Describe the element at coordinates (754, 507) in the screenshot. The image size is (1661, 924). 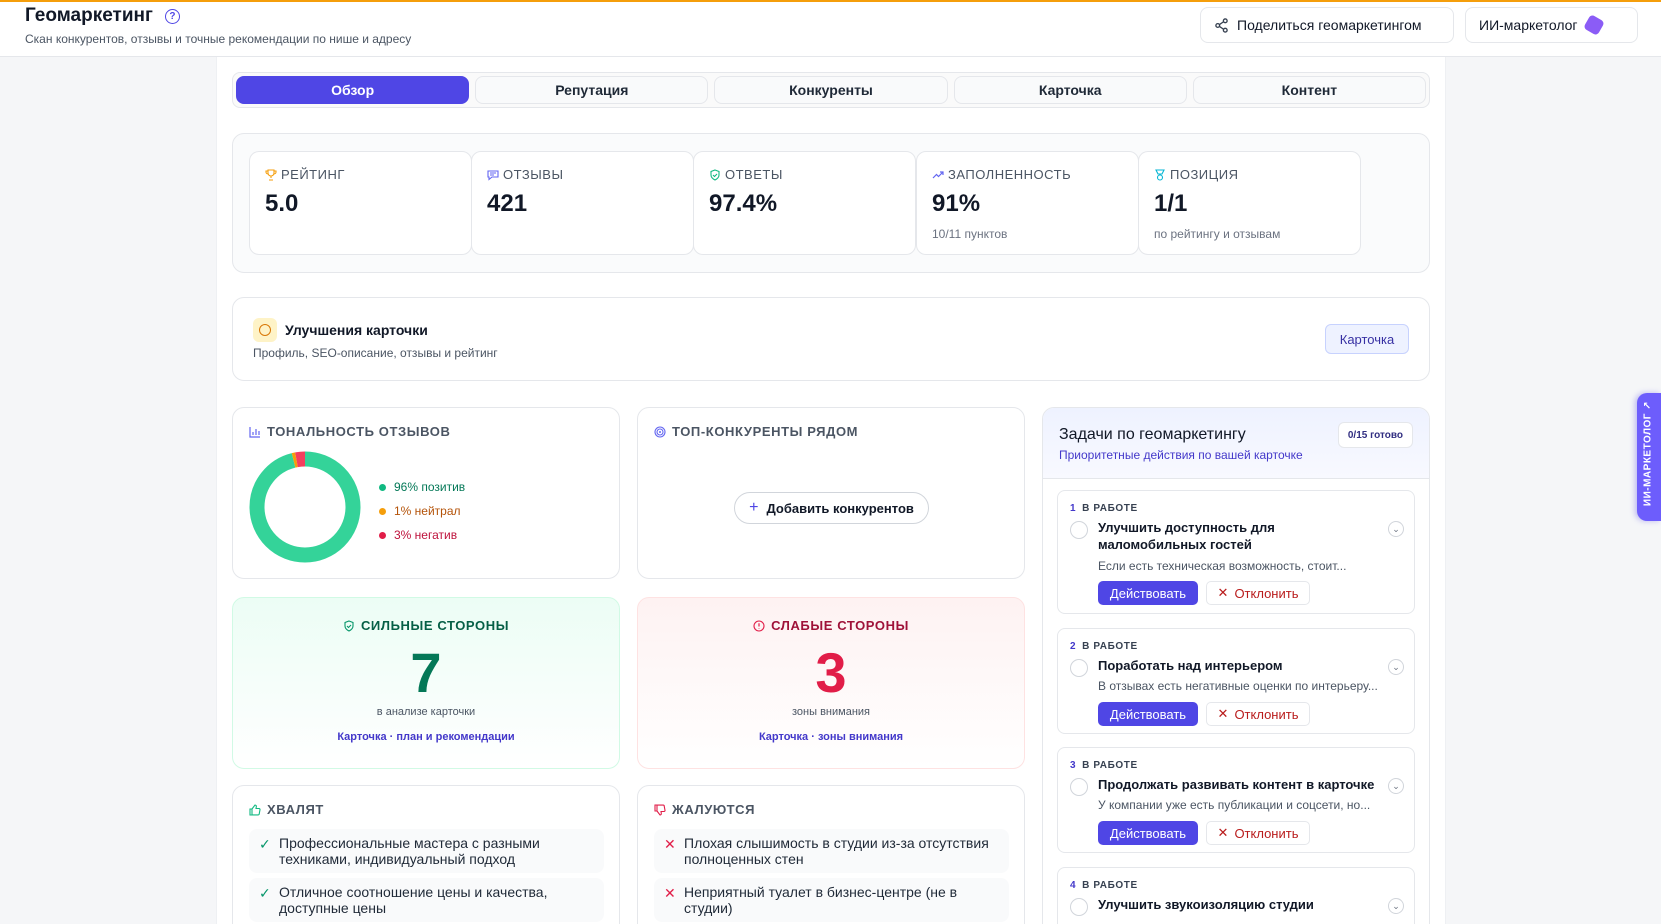
I see `plus-icon: +` at that location.